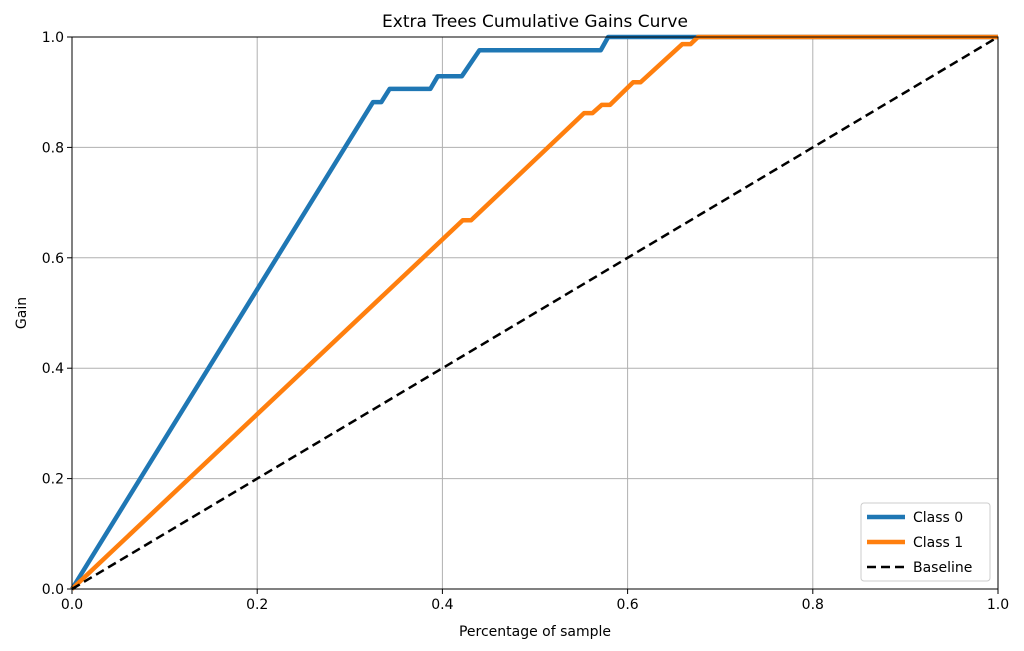  I want to click on y-tick-label: 1.0, so click(53, 38).